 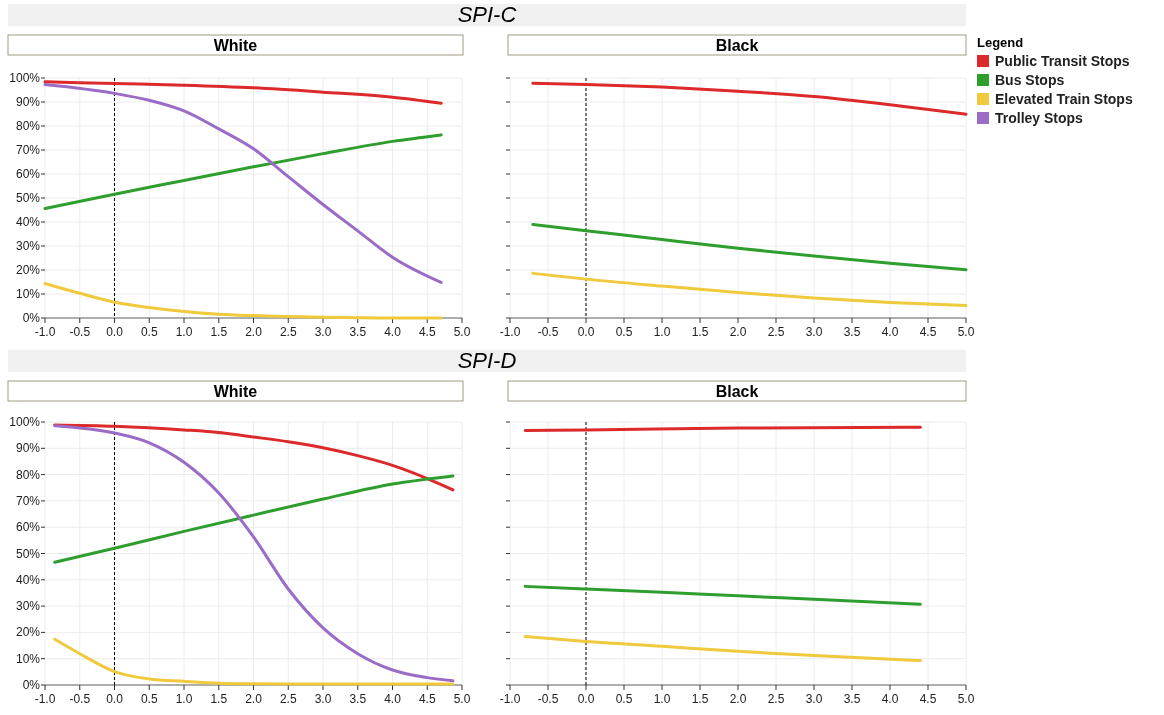 I want to click on legend-title: Legend, so click(x=1000, y=42).